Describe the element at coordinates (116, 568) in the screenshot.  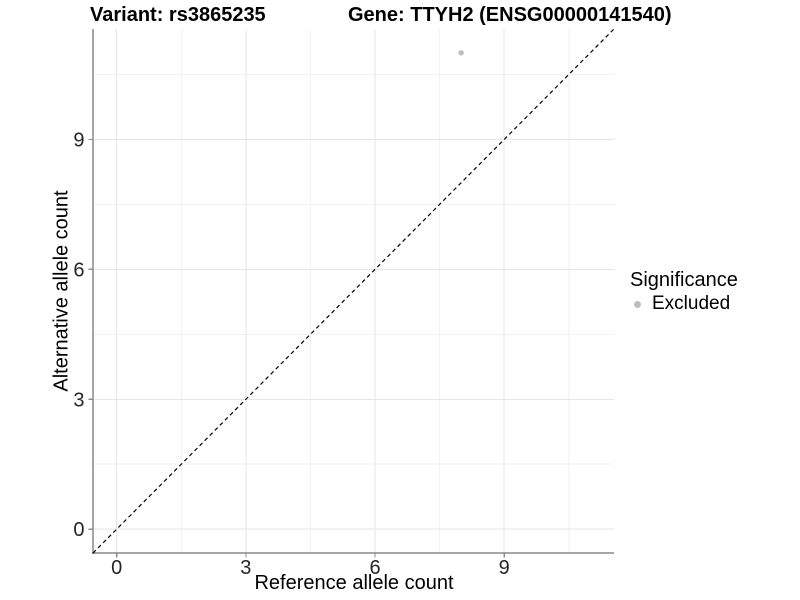
I see `x-tick-label: 0` at that location.